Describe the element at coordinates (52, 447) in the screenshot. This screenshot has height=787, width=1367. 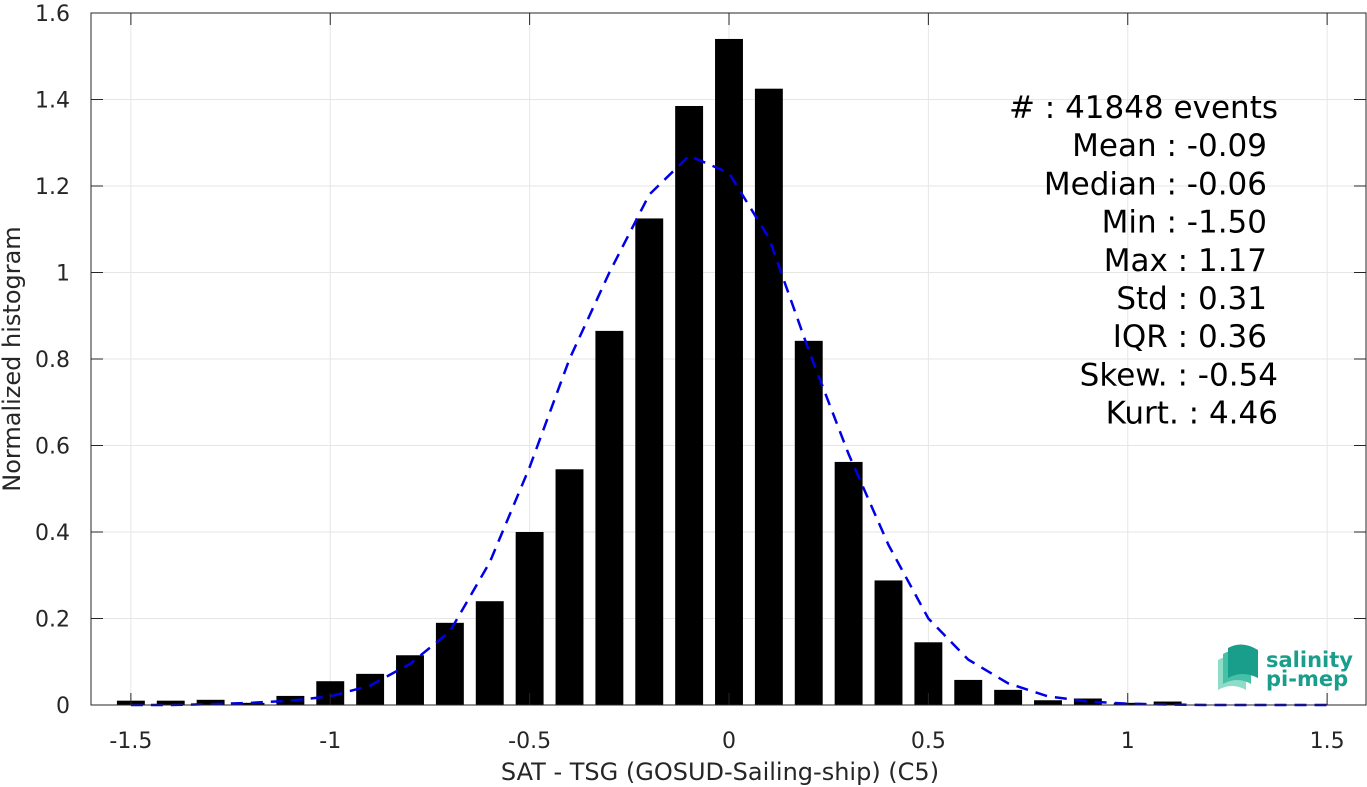
I see `y-tick-label: 0.6` at that location.